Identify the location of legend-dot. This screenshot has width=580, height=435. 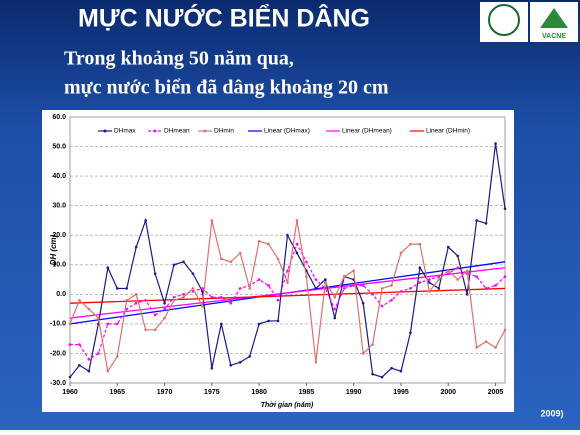
(105, 131).